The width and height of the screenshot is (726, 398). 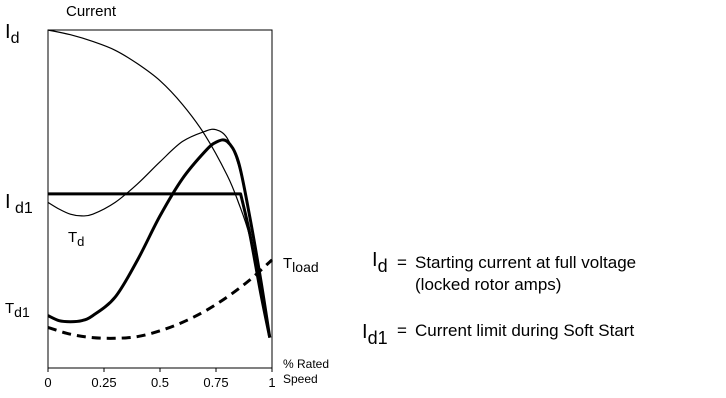 I want to click on label-id-main: I, so click(x=8, y=32).